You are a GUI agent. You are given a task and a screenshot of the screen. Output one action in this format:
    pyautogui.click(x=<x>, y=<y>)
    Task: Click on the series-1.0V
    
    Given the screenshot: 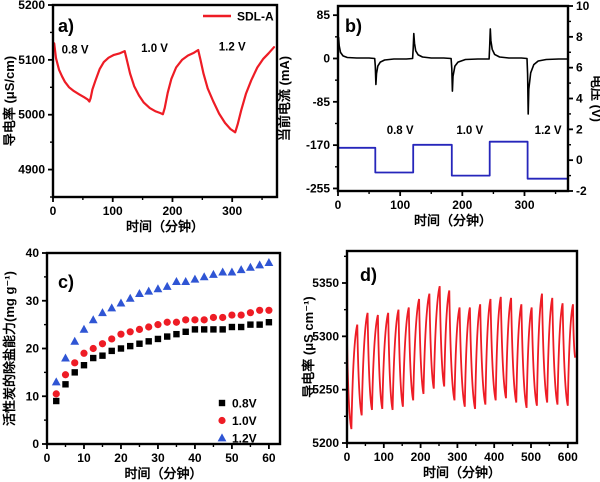 What is the action you would take?
    pyautogui.click(x=162, y=352)
    